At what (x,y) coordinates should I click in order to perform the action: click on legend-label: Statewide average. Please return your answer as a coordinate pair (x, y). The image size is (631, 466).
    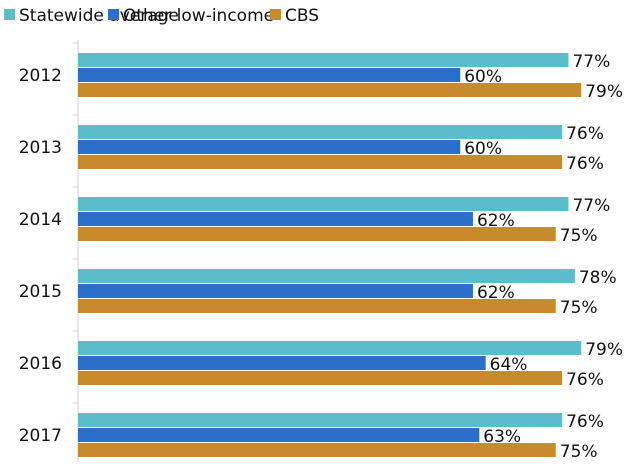
    Looking at the image, I should click on (99, 16).